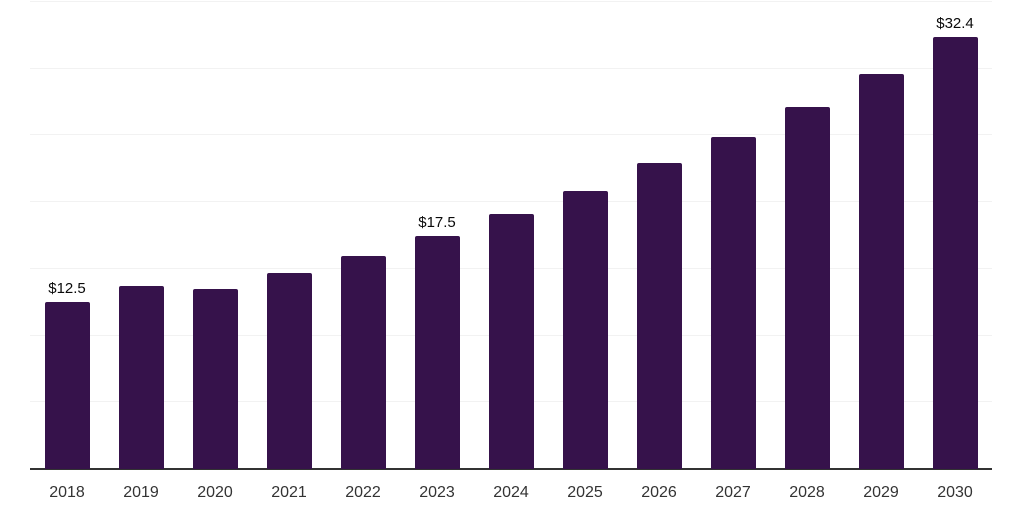  I want to click on bar-2021, so click(289, 370).